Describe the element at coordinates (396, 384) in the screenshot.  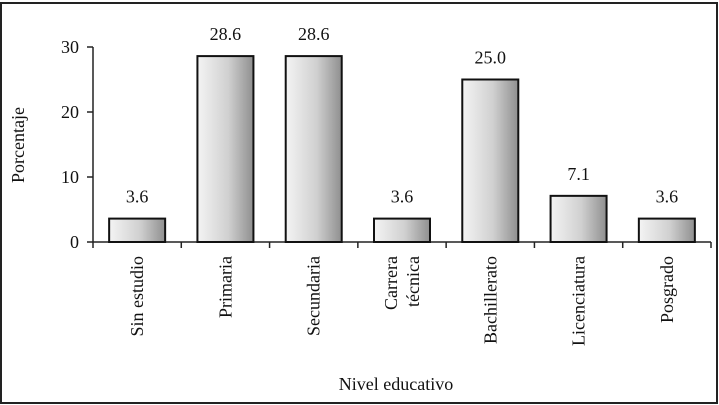
I see `x-axis-label: Nivel educativo` at that location.